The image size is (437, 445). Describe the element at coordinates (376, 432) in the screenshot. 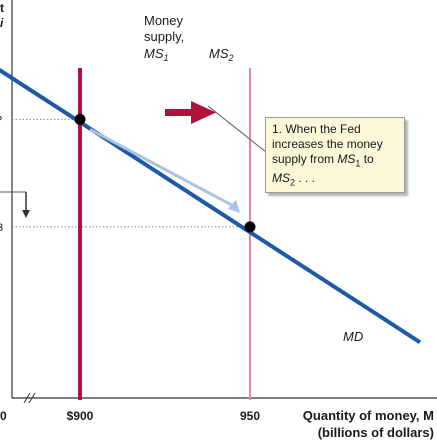

I see `x-axis-units: (billions of dollars)` at that location.